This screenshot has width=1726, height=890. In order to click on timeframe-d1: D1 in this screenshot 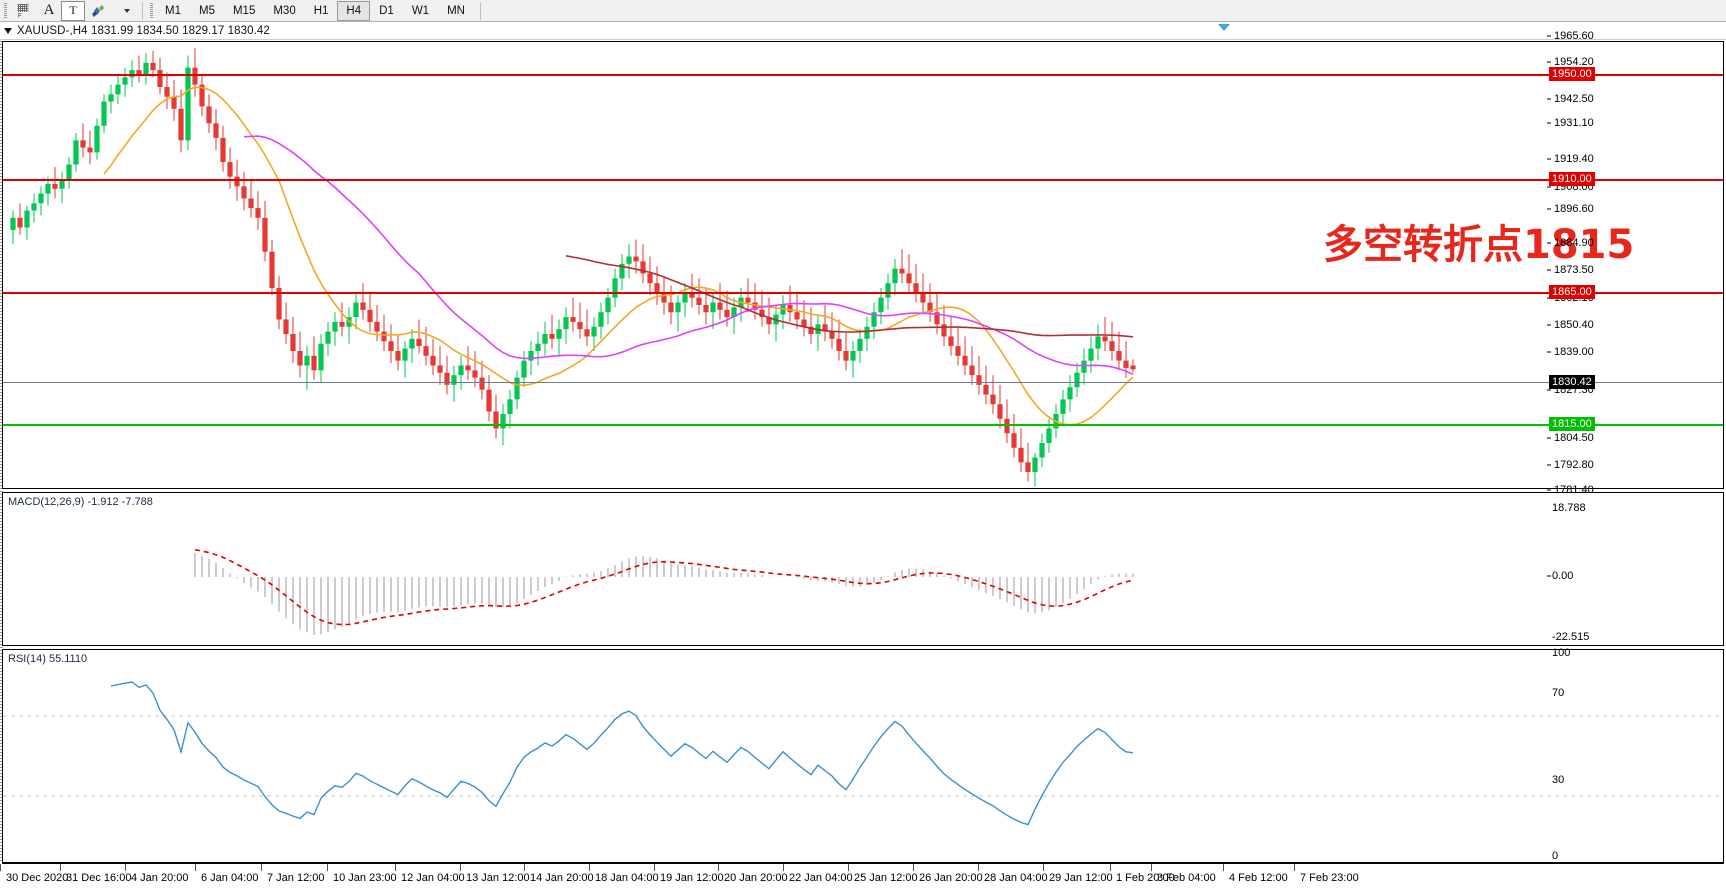, I will do `click(386, 10)`.